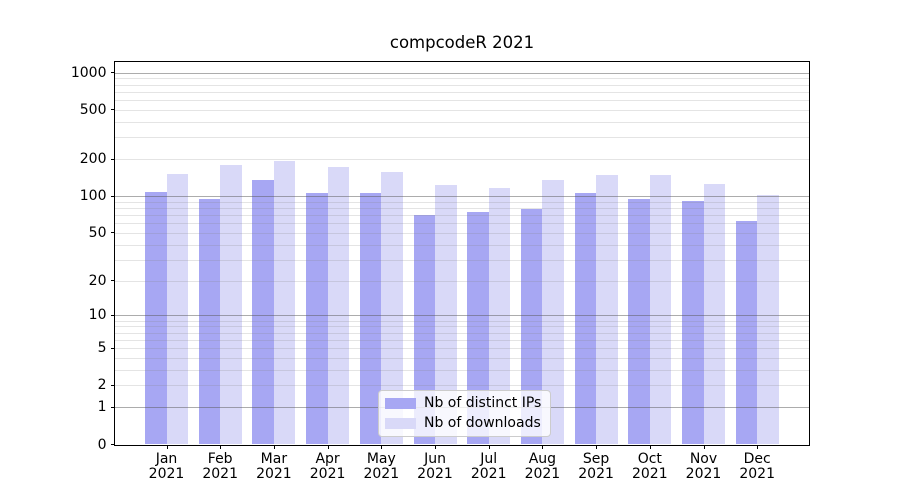  I want to click on y-tick-label-5: 5, so click(102, 348).